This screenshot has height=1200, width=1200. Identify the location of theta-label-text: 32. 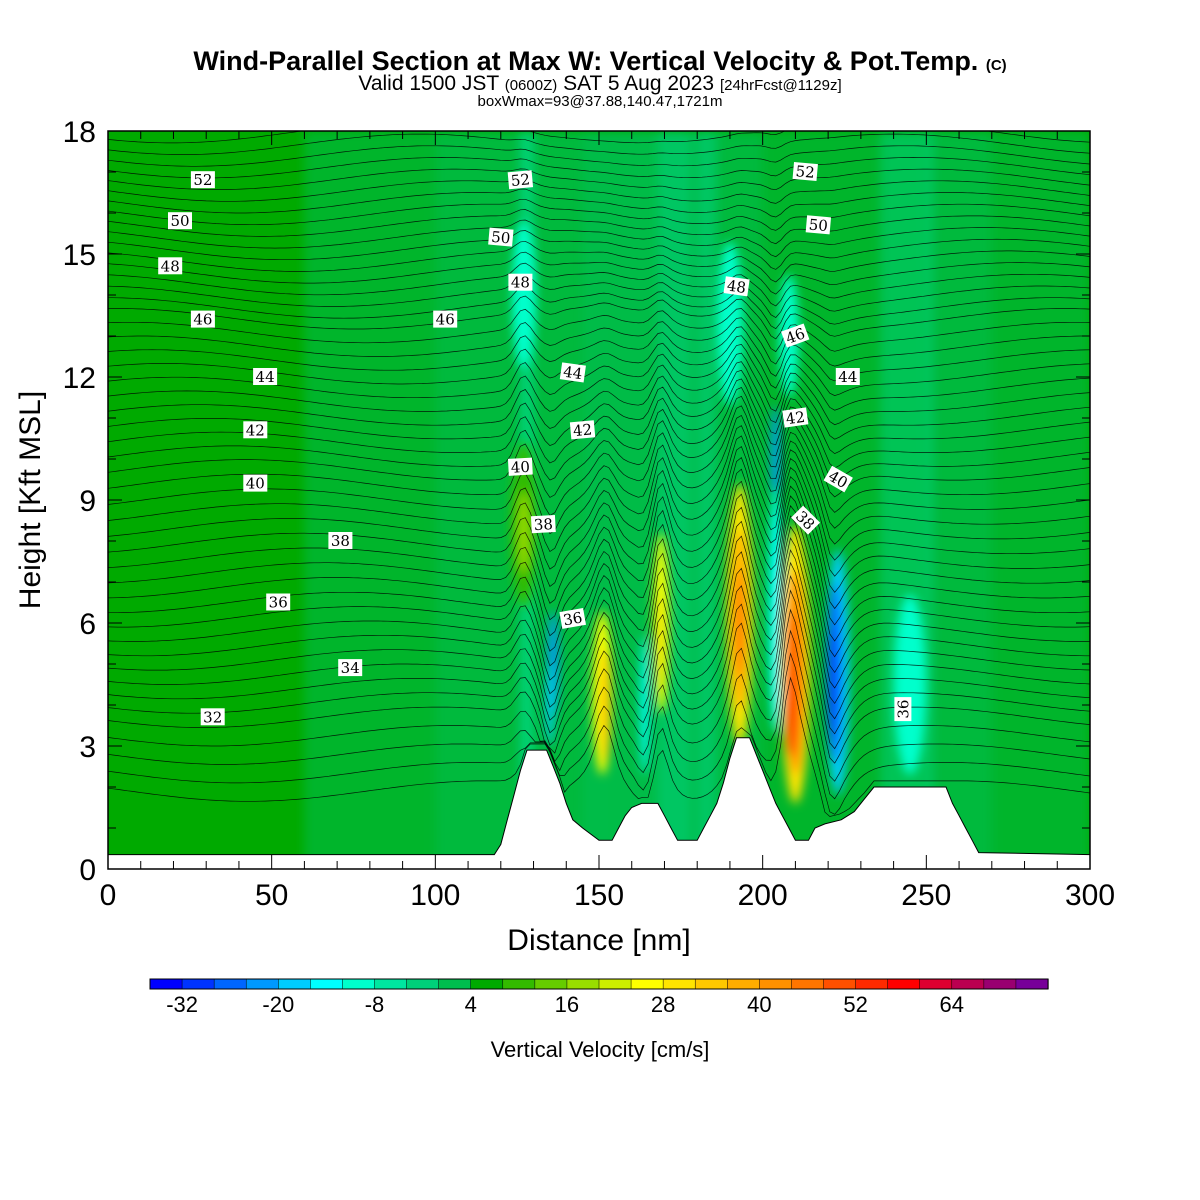
(212, 717).